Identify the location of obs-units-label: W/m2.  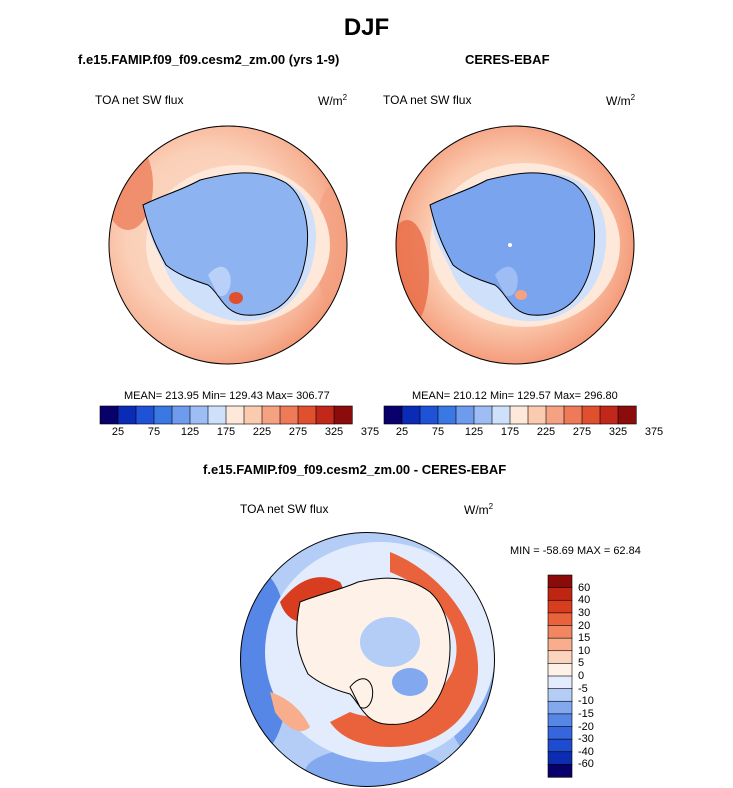
(621, 100).